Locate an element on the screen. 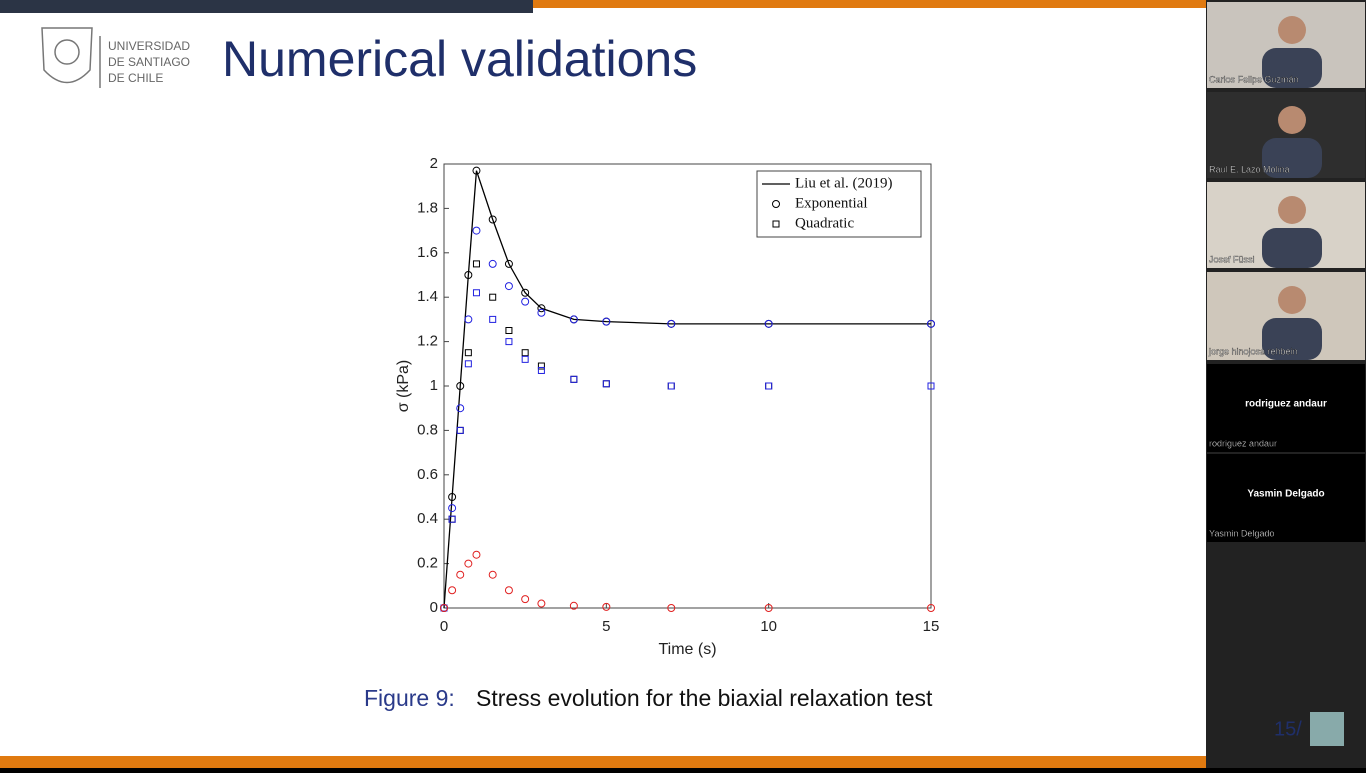 The width and height of the screenshot is (1366, 773). logo is located at coordinates (71, 57).